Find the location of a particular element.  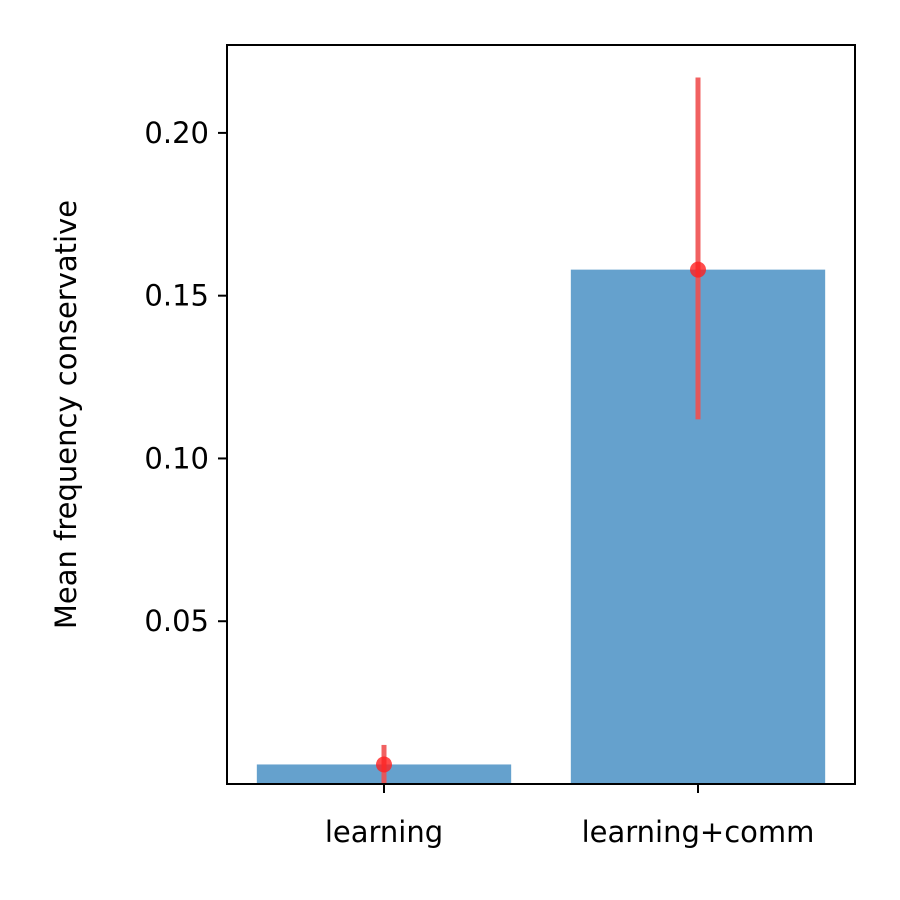

y-tick-label: 0.05 is located at coordinates (176, 621).